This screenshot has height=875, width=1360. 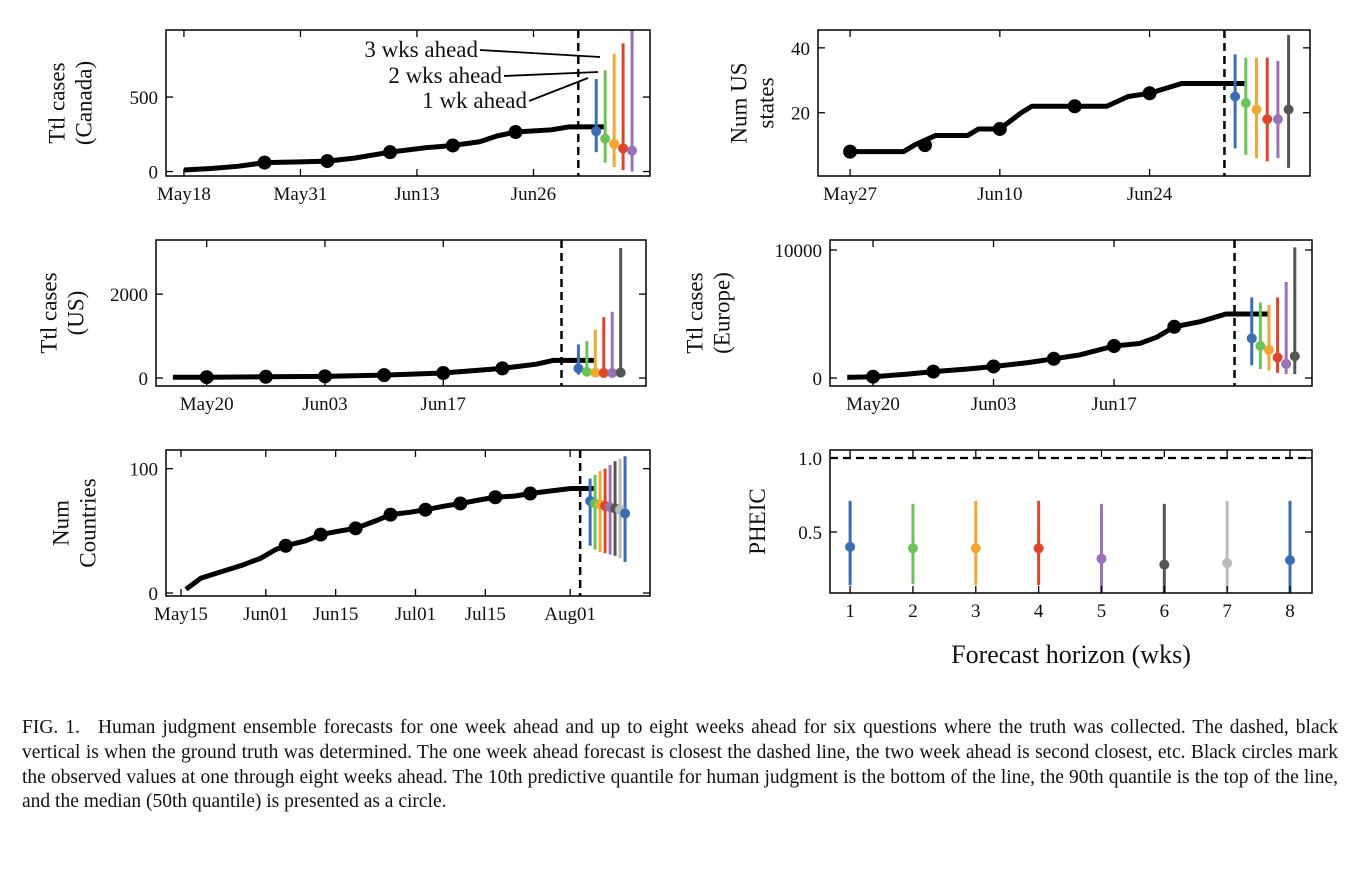 I want to click on y-tick-label: 2000, so click(x=129, y=295).